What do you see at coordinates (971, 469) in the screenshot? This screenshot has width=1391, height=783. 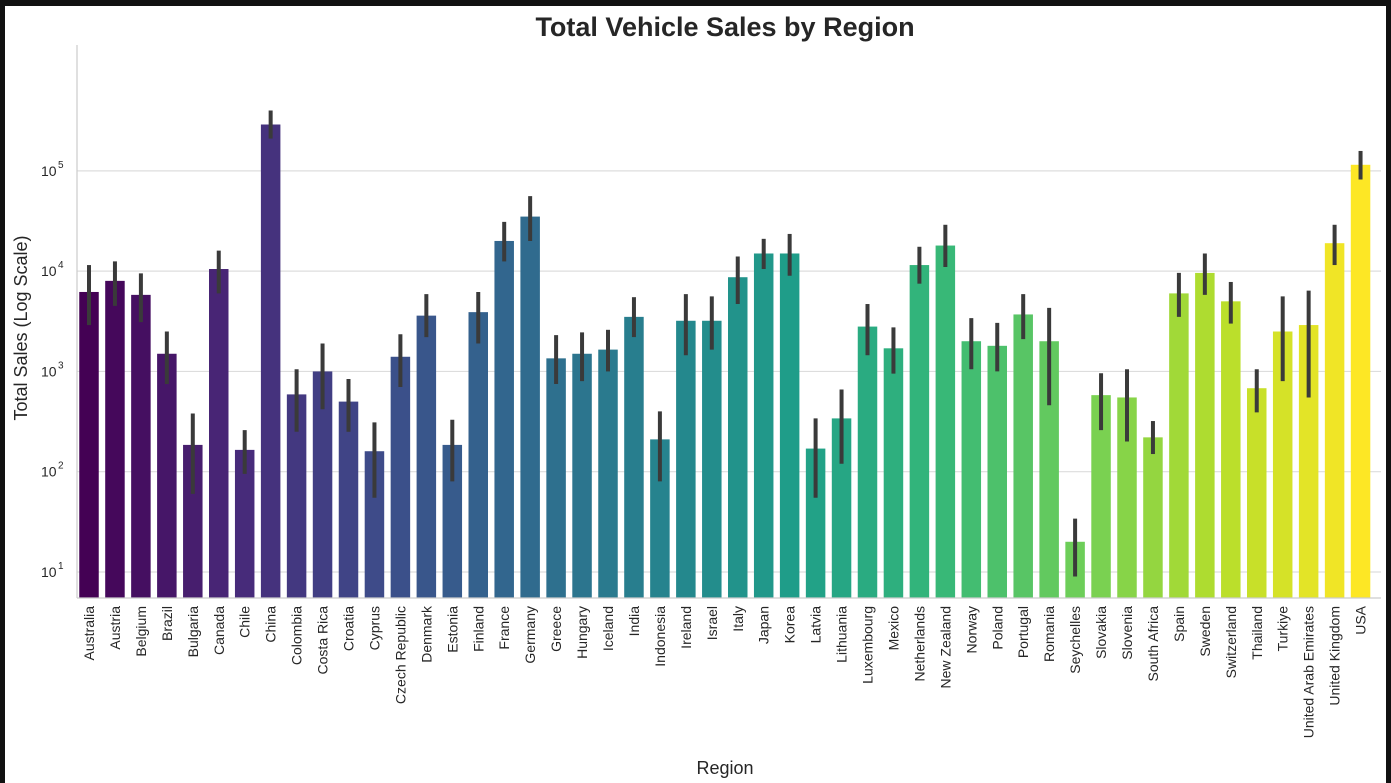 I see `bar-norway` at bounding box center [971, 469].